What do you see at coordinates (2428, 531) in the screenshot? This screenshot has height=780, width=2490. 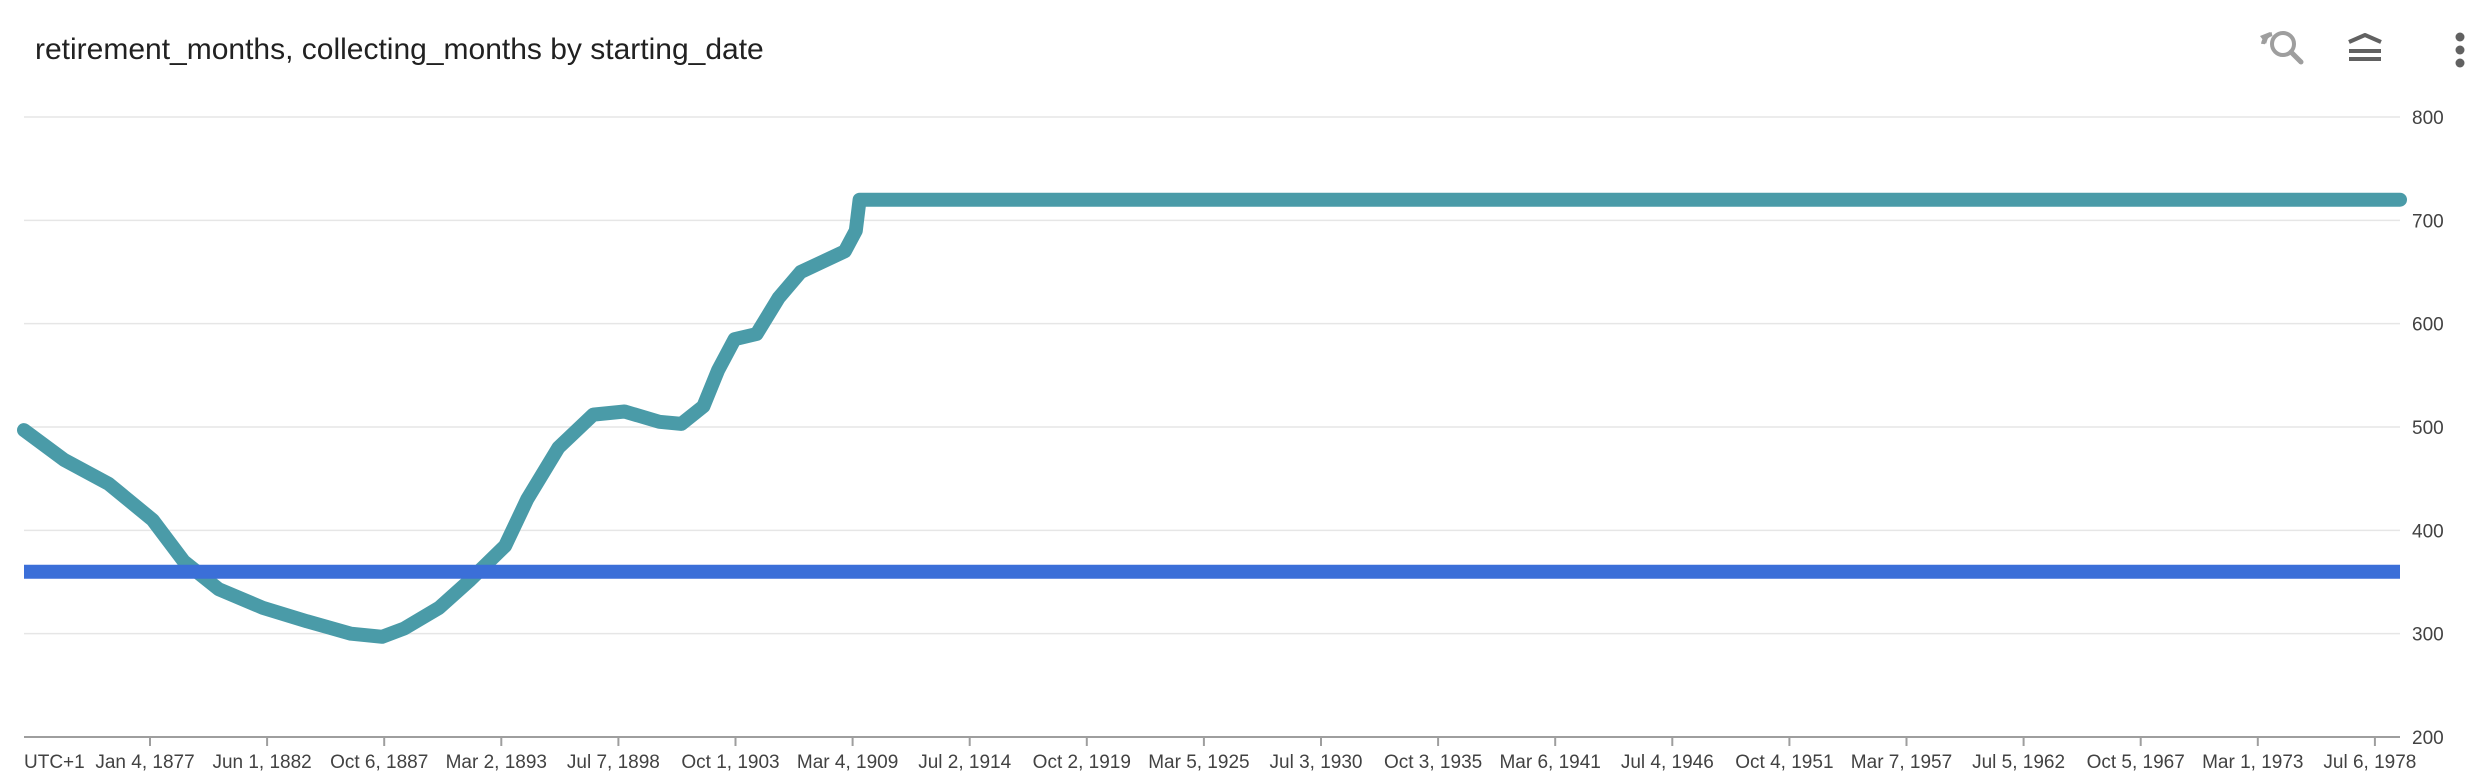 I see `y-tick-label: 400` at bounding box center [2428, 531].